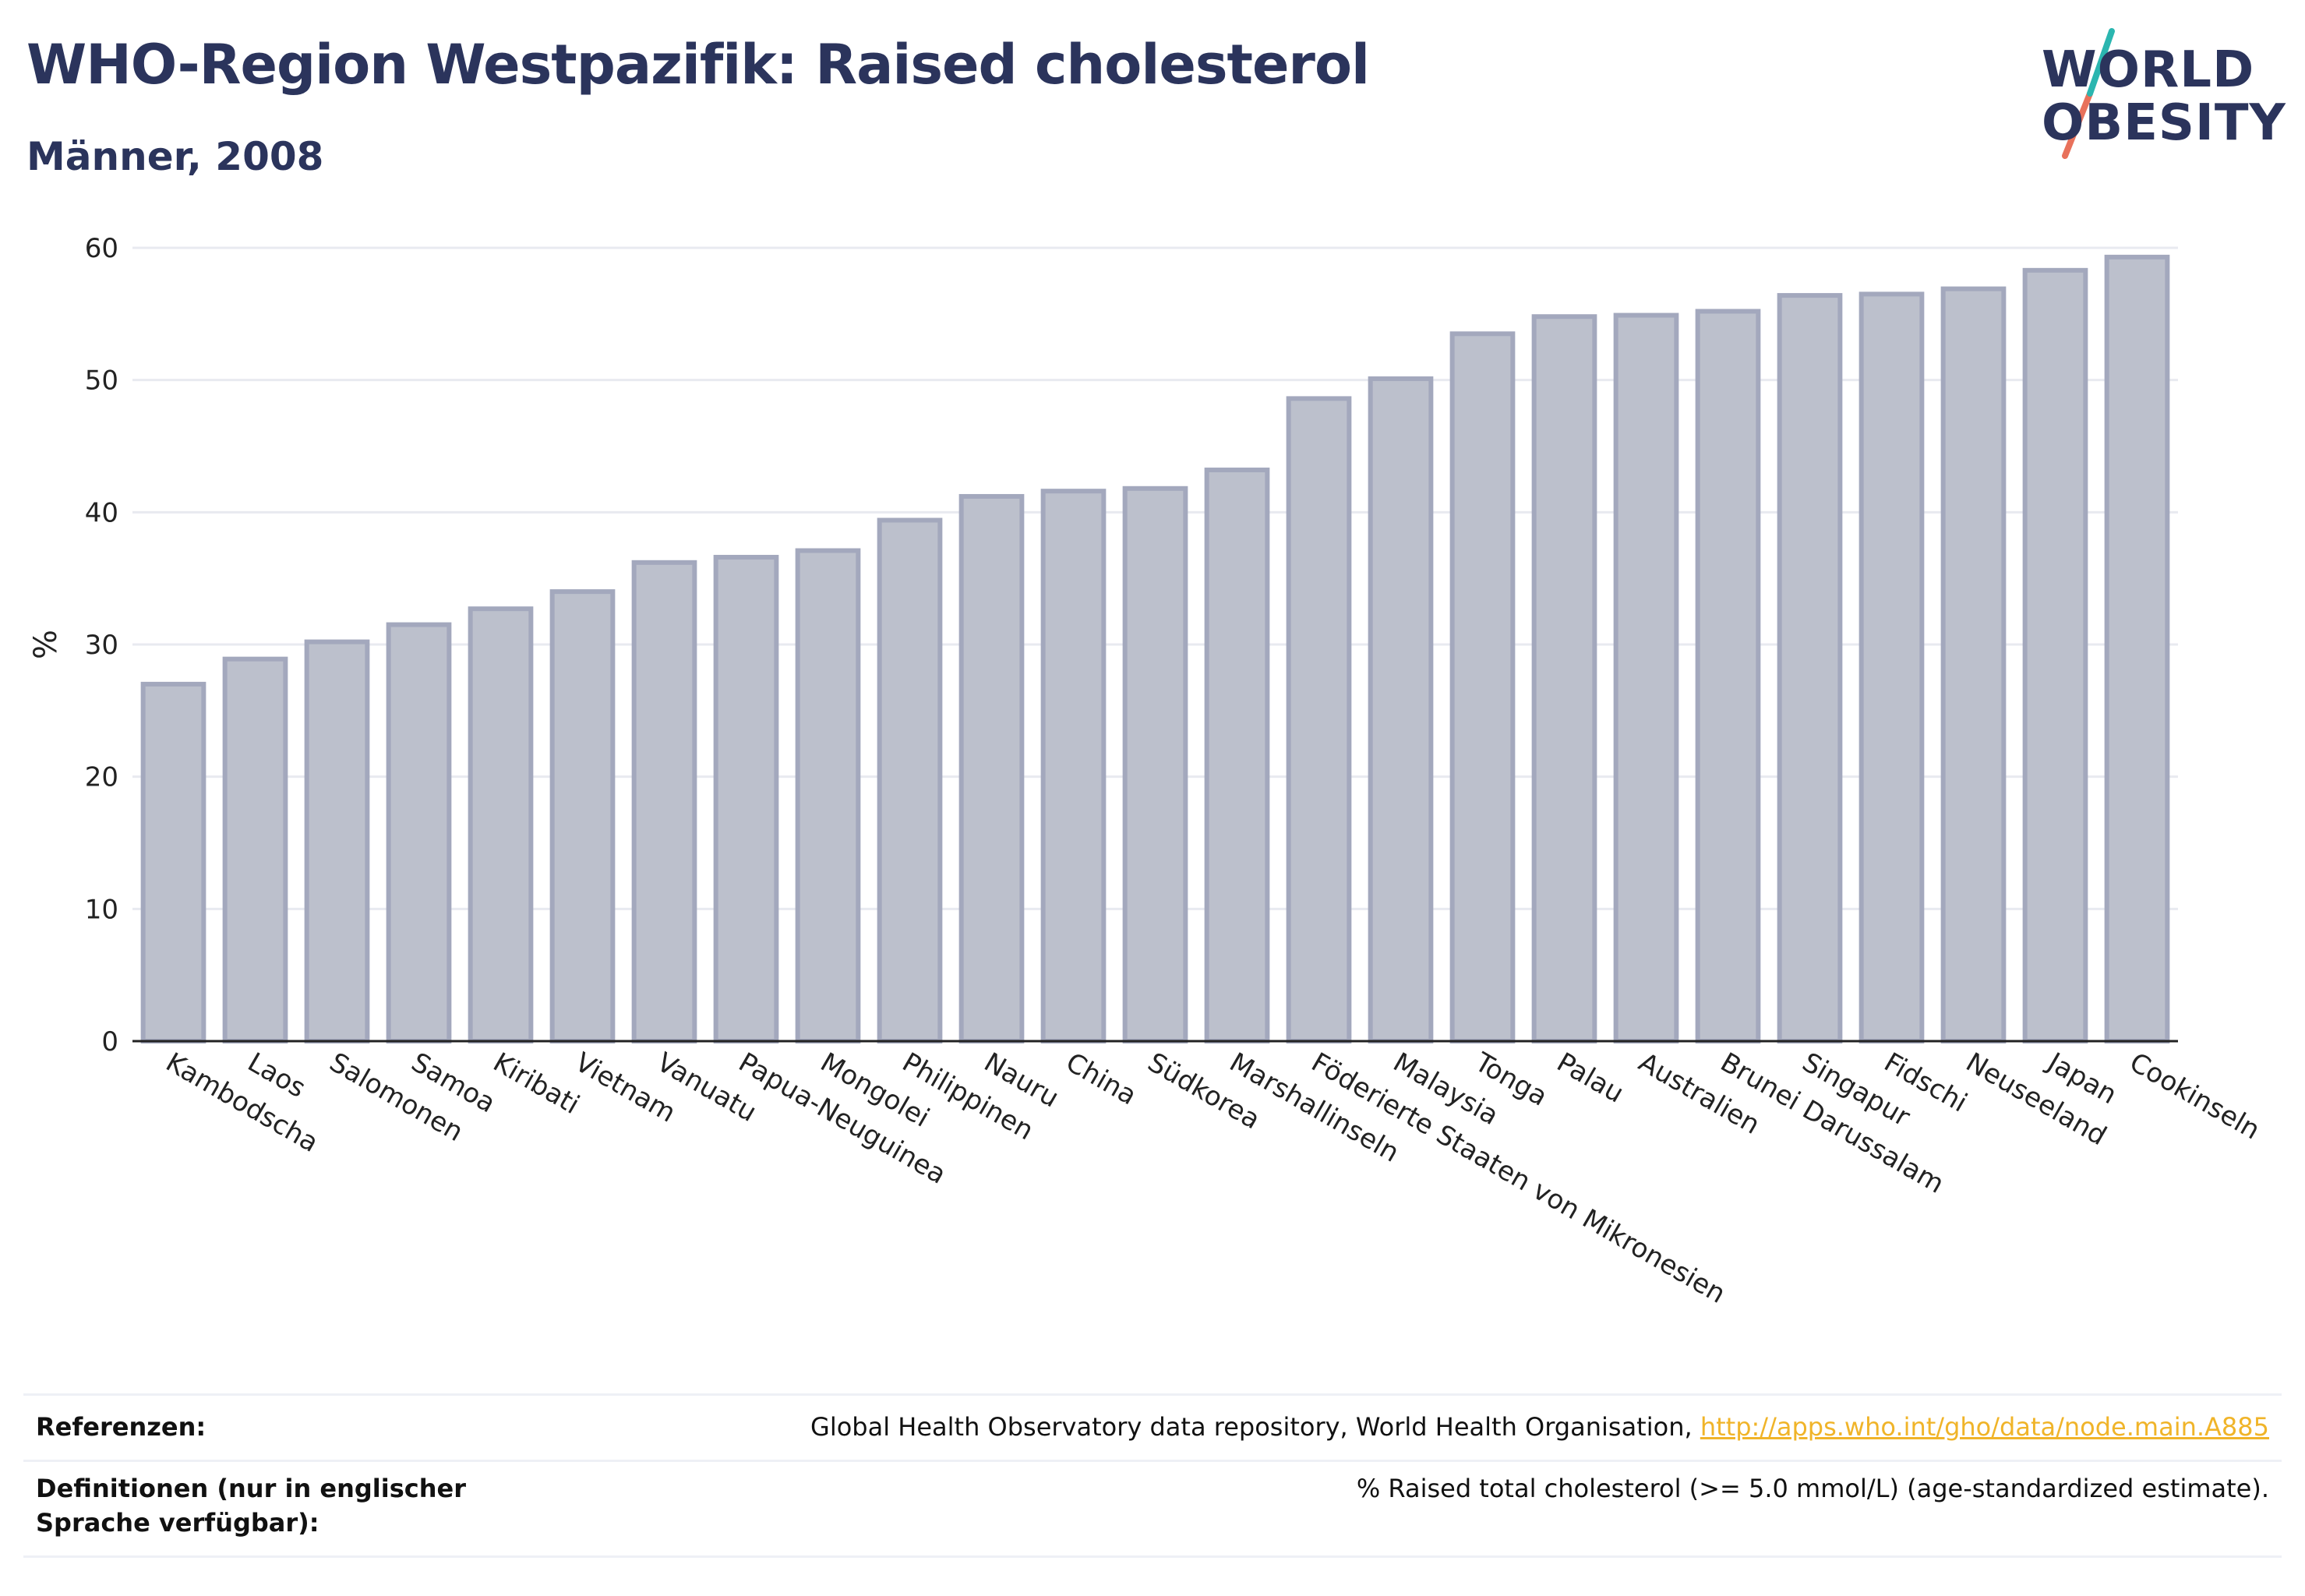  What do you see at coordinates (536, 1084) in the screenshot?
I see `x-tick-label: Kiribati` at bounding box center [536, 1084].